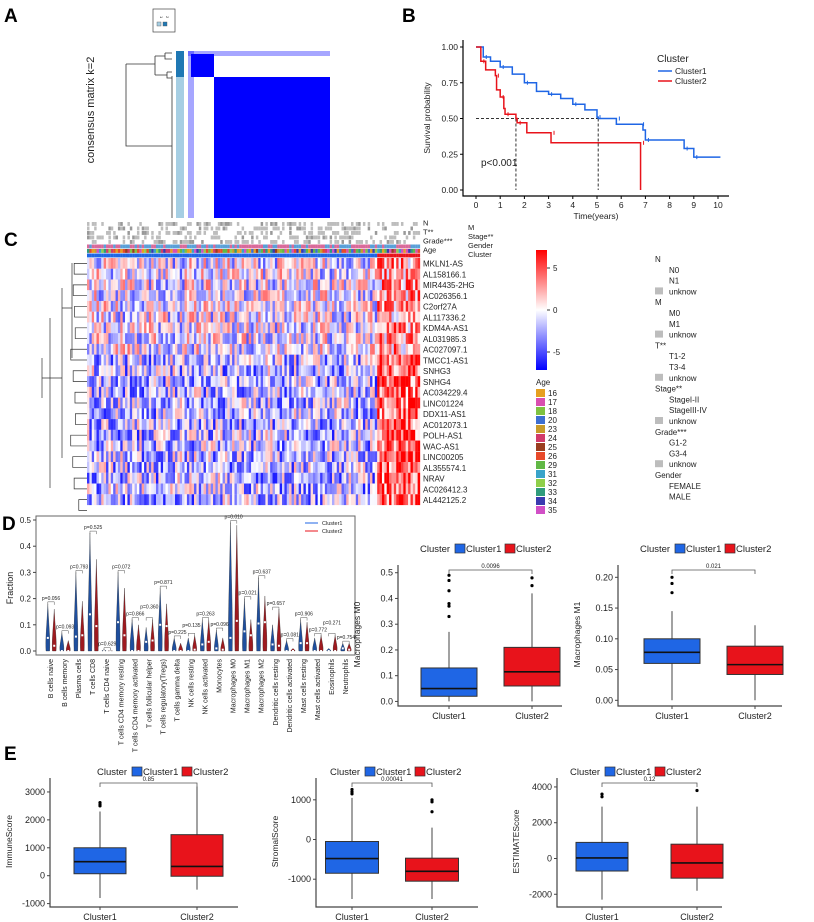 The width and height of the screenshot is (814, 922). I want to click on x-tick-label: T cells regulatory(Tregs), so click(163, 696).